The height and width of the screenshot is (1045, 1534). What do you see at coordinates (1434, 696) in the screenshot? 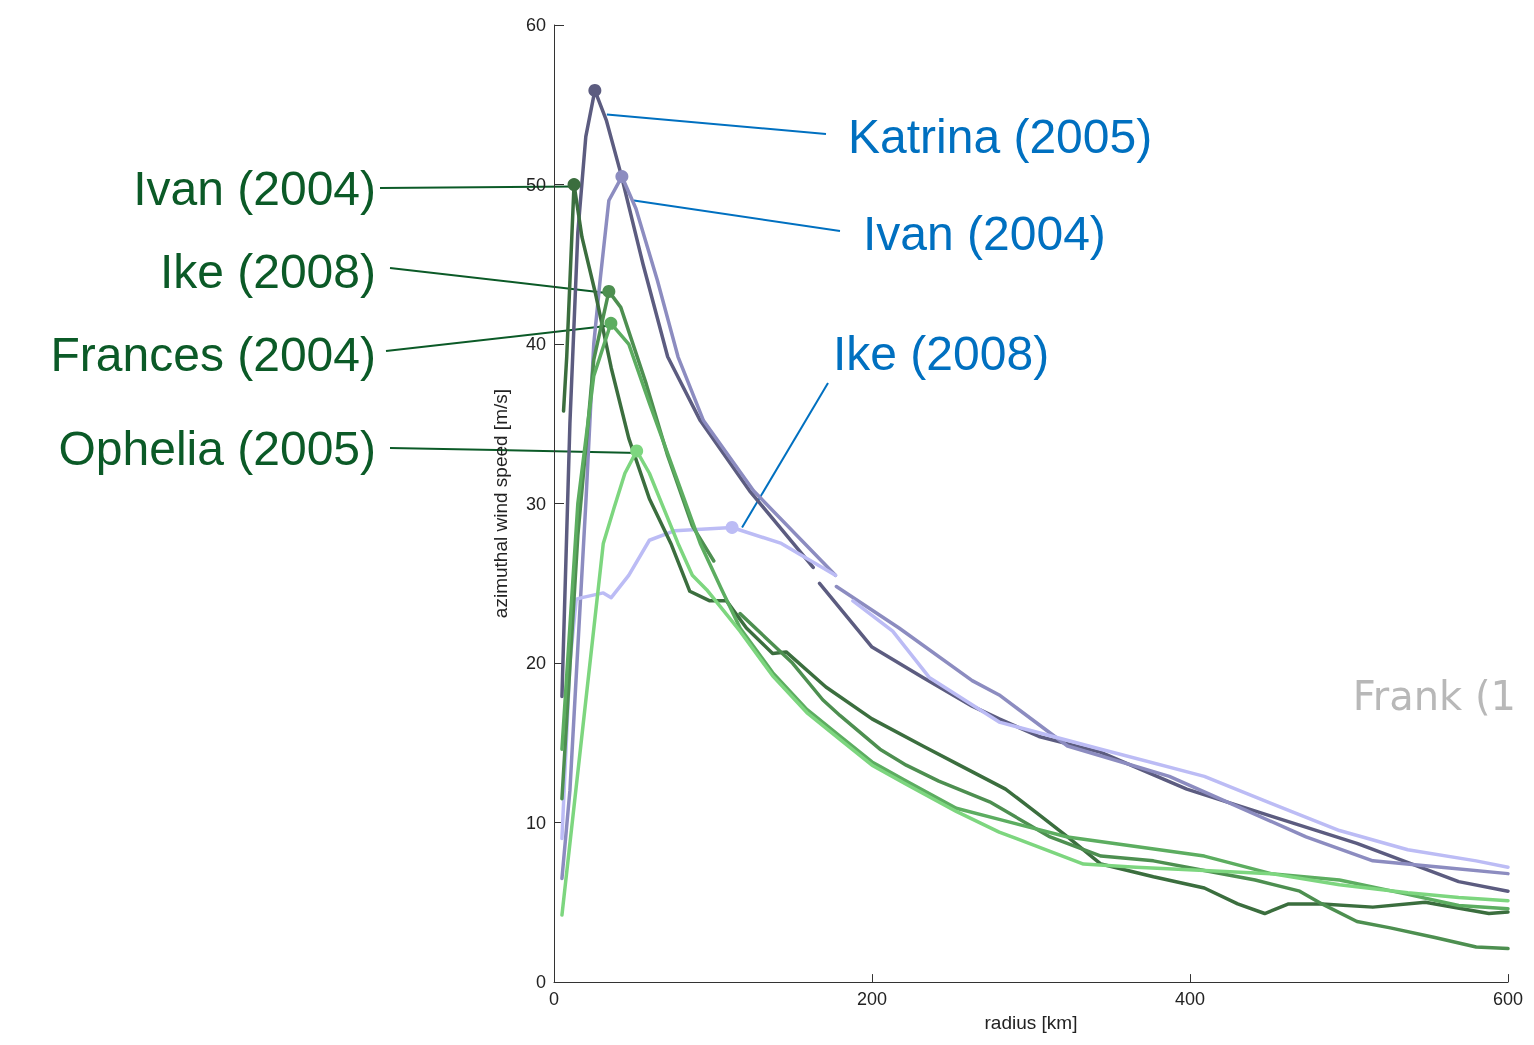
I see `annotation: Frank (1` at bounding box center [1434, 696].